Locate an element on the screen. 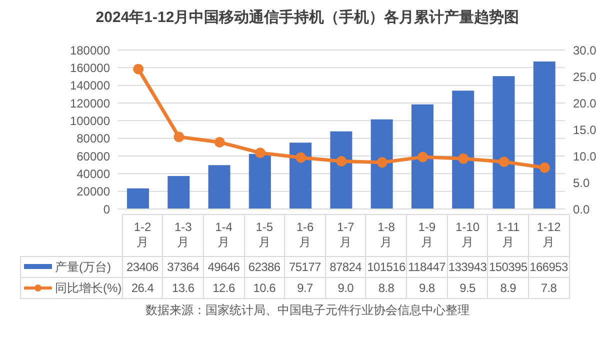 The height and width of the screenshot is (340, 615). data-label: 75177 is located at coordinates (305, 267).